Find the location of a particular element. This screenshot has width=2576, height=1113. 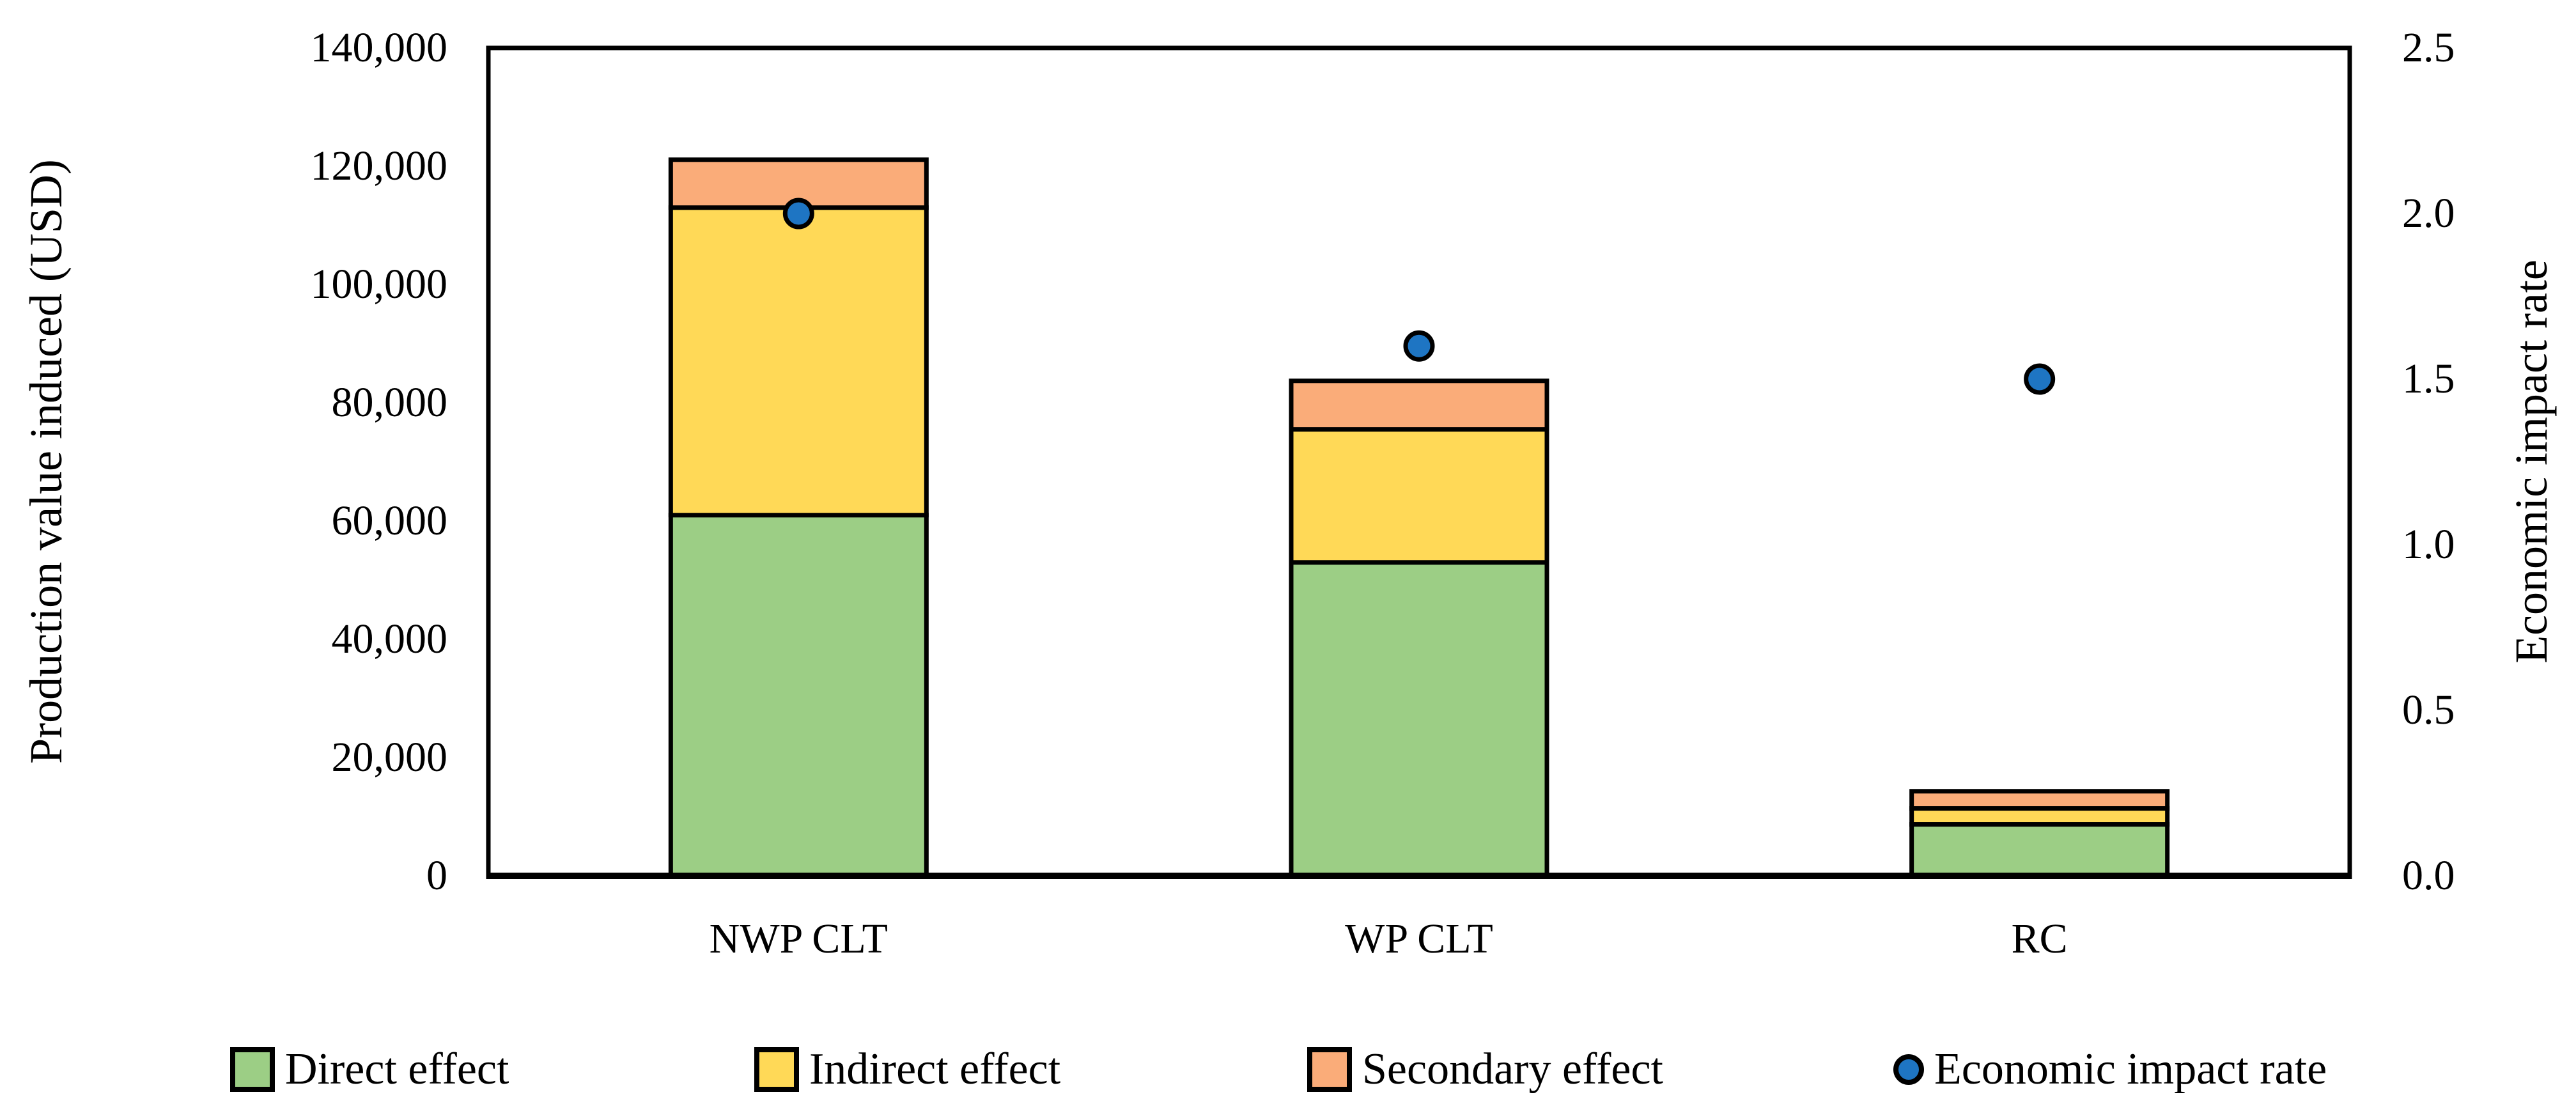

rate-dot-wp-clt is located at coordinates (1419, 346).